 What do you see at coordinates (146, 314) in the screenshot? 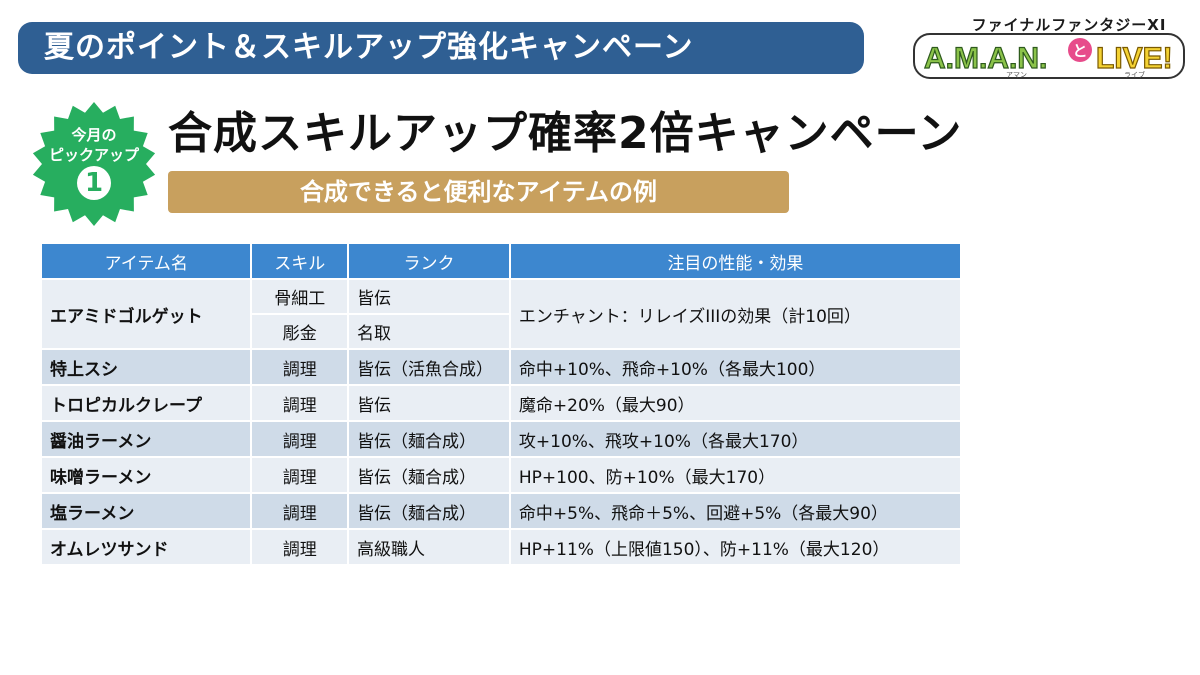
I see `item-name: エアミドゴルゲット` at bounding box center [146, 314].